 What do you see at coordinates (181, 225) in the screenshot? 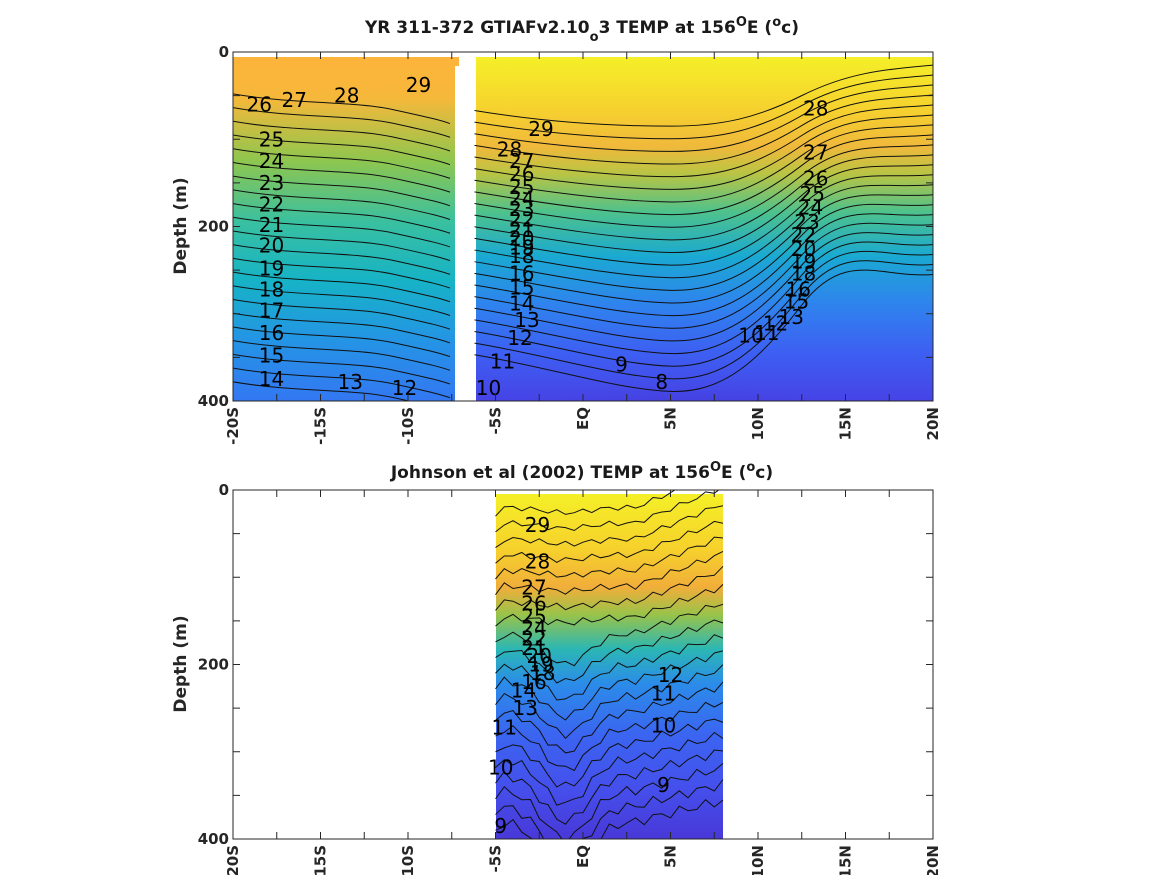
I see `top-y-axis-label: Depth (m)` at bounding box center [181, 225].